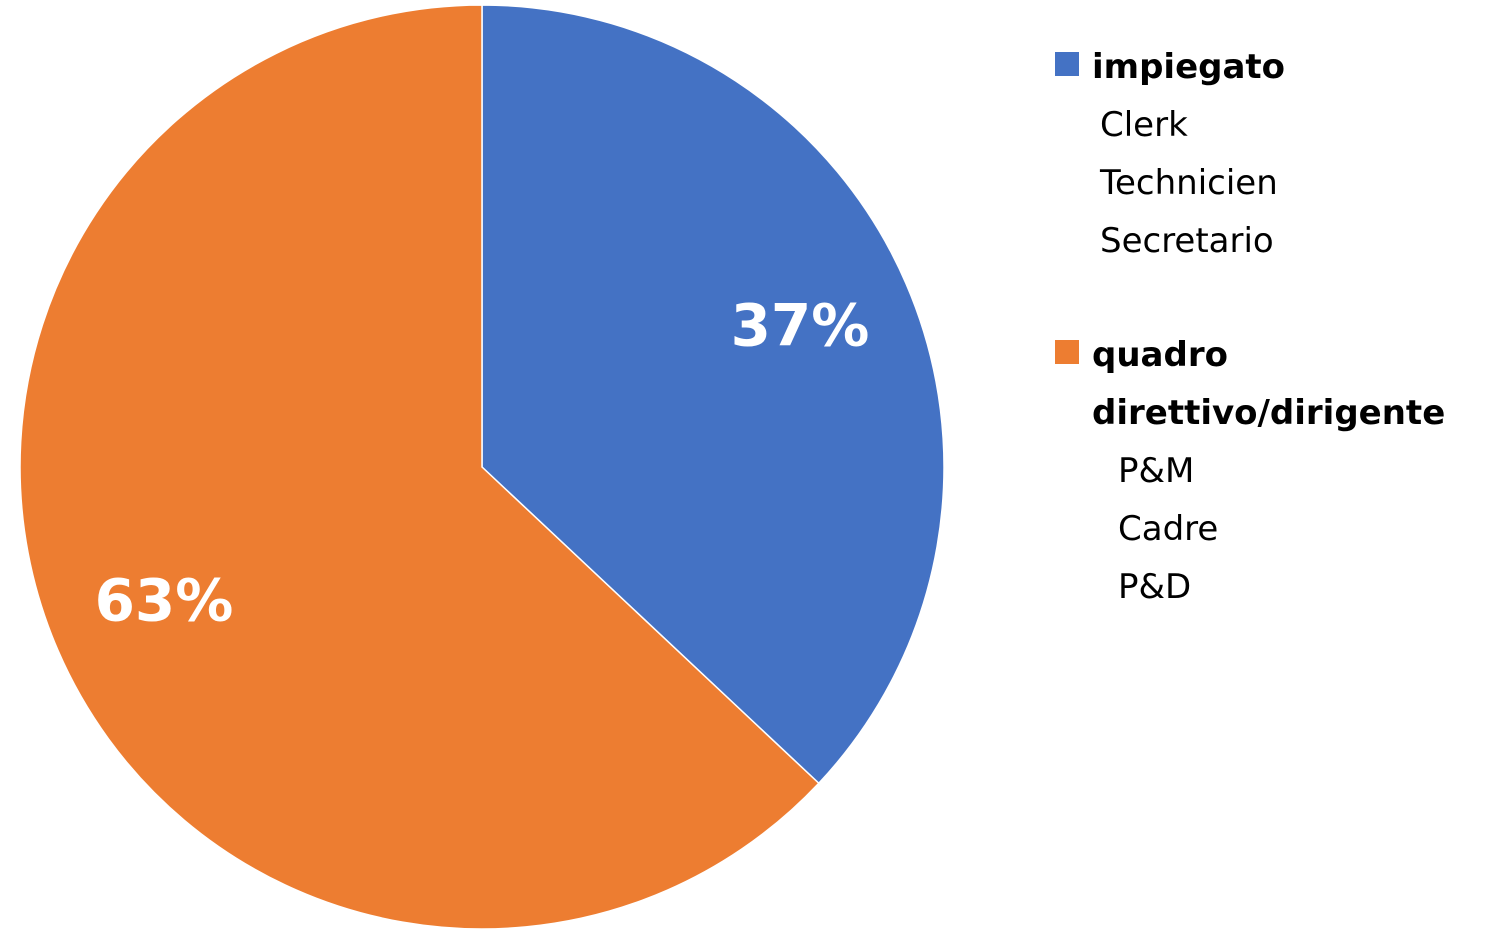  I want to click on legend-details: P&M Cadre P&D, so click(1283, 529).